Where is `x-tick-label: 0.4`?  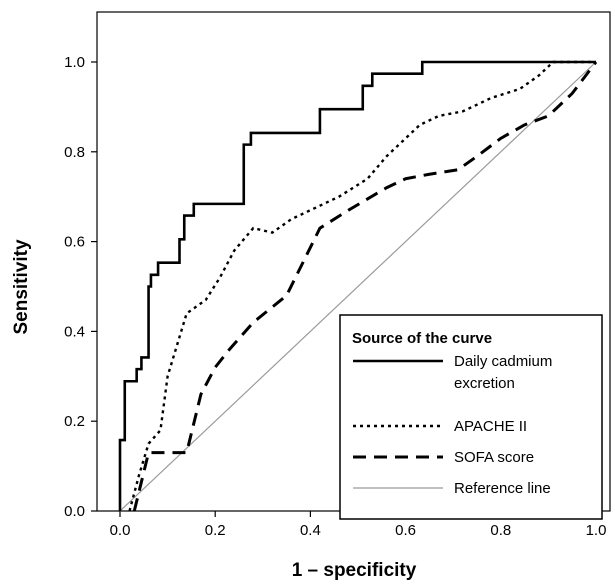 x-tick-label: 0.4 is located at coordinates (310, 530).